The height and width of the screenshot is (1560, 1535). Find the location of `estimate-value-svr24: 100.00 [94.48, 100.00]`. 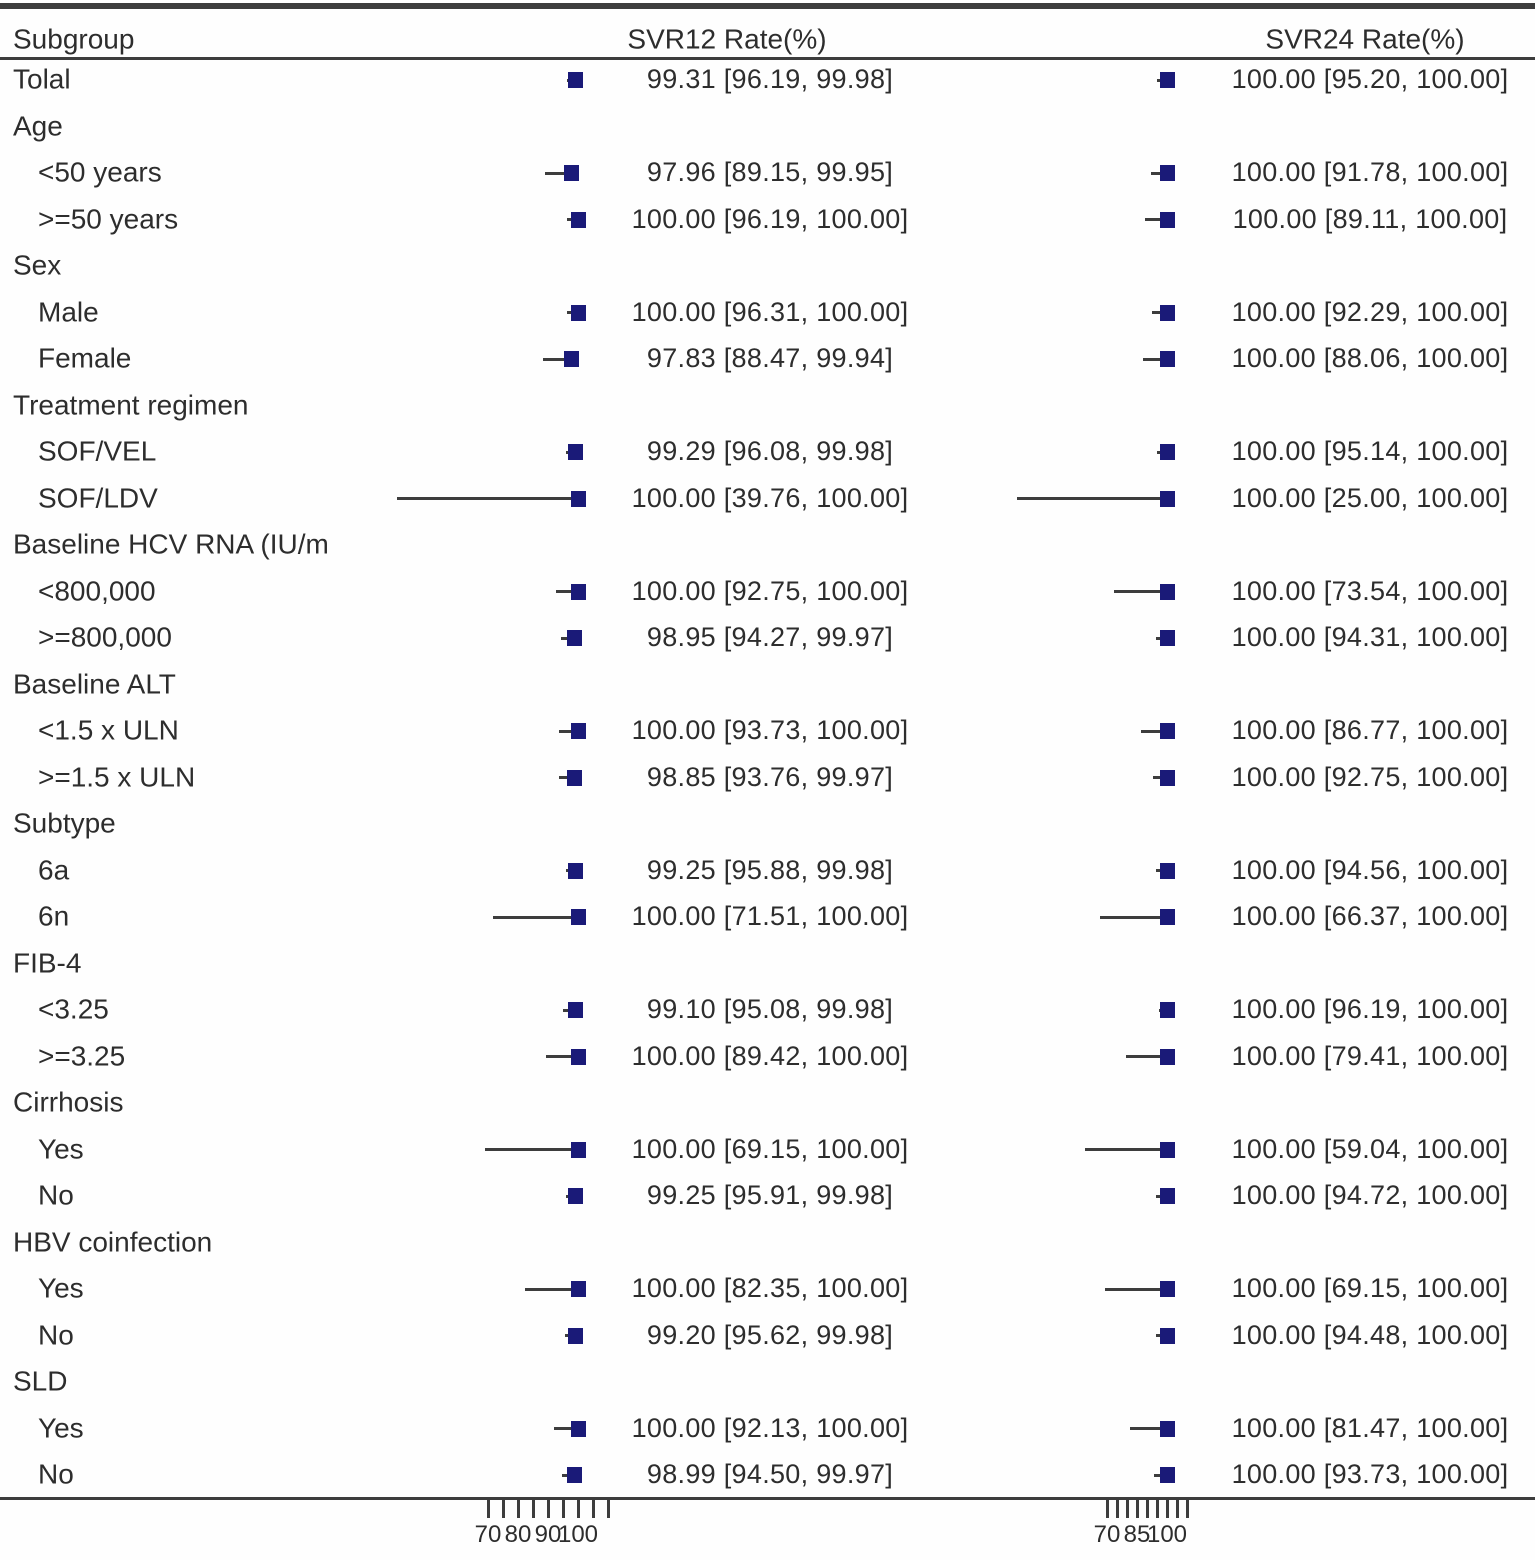

estimate-value-svr24: 100.00 [94.48, 100.00] is located at coordinates (1370, 1334).